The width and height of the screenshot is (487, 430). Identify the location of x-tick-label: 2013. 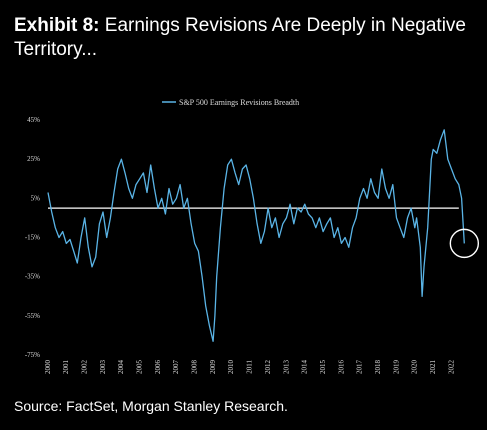
(286, 367).